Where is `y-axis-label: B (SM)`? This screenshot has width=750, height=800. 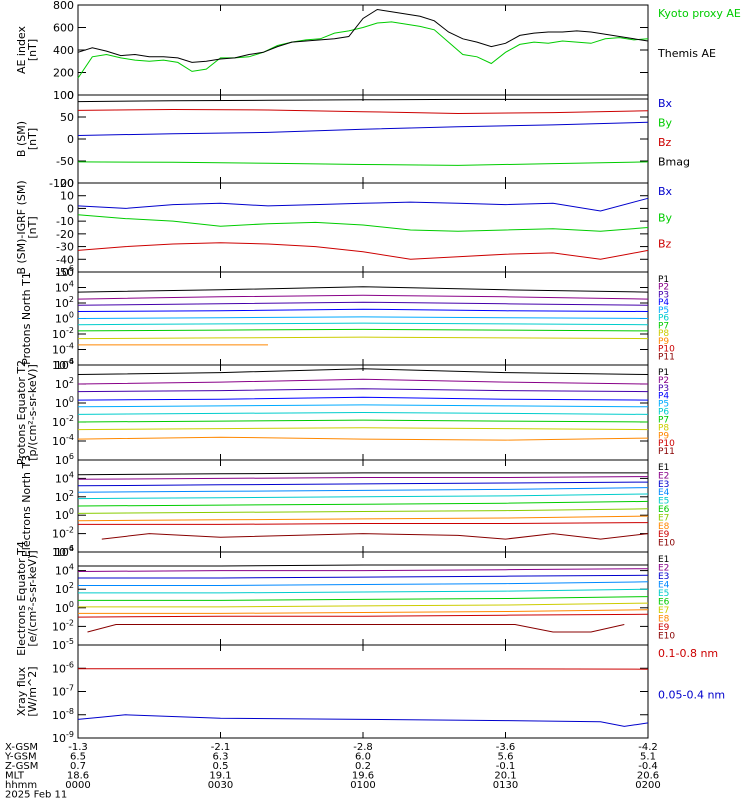 y-axis-label: B (SM) is located at coordinates (21, 139).